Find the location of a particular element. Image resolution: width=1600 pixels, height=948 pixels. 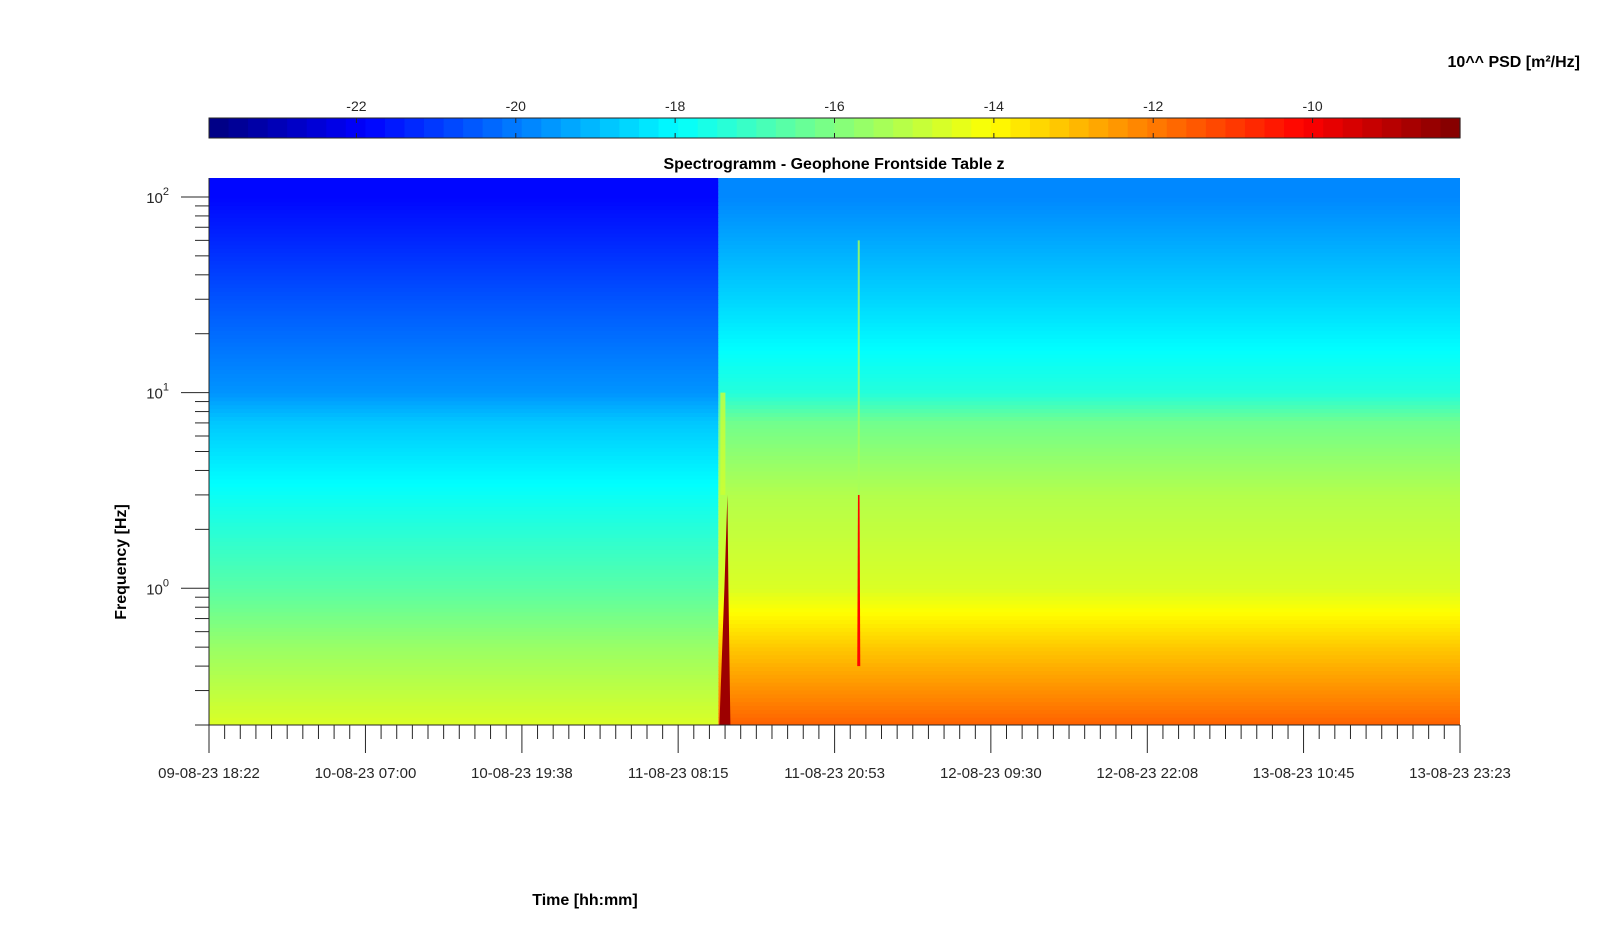

colorbar-tick-label: -10 is located at coordinates (1312, 106).